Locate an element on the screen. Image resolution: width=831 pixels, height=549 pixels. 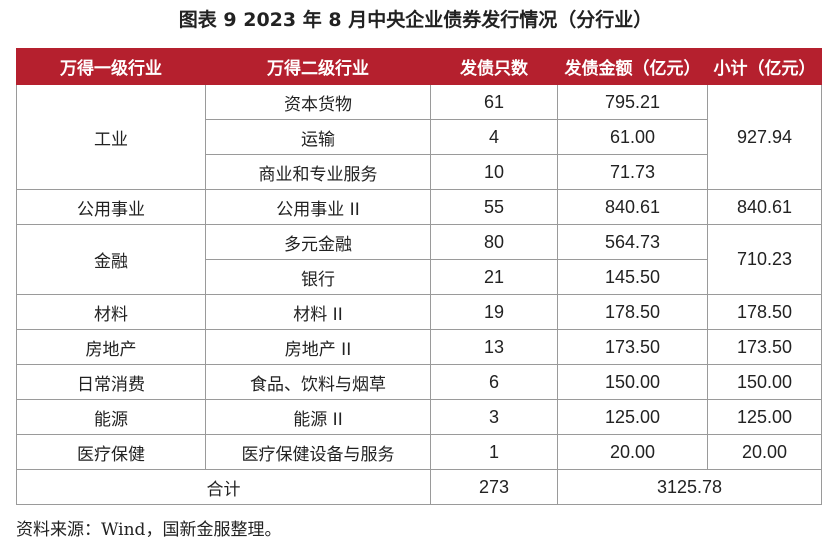
subtotal-cell: 20.00 is located at coordinates (764, 452).